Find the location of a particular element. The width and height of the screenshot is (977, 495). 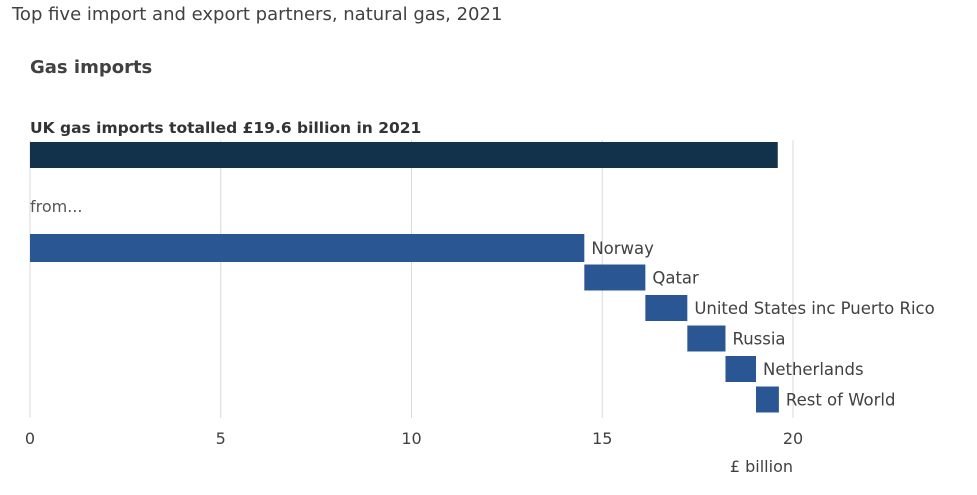

bar-label: United States inc Puerto Rico is located at coordinates (814, 308).